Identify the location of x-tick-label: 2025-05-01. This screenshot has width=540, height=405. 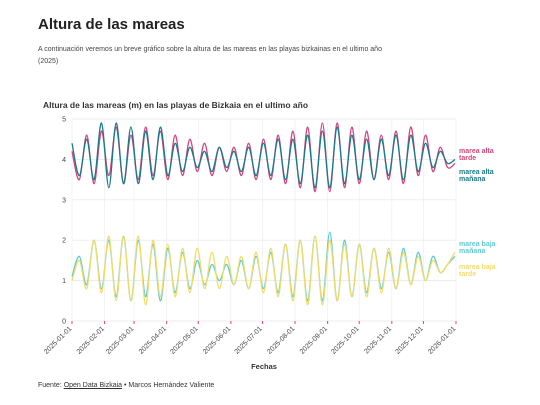
(184, 340).